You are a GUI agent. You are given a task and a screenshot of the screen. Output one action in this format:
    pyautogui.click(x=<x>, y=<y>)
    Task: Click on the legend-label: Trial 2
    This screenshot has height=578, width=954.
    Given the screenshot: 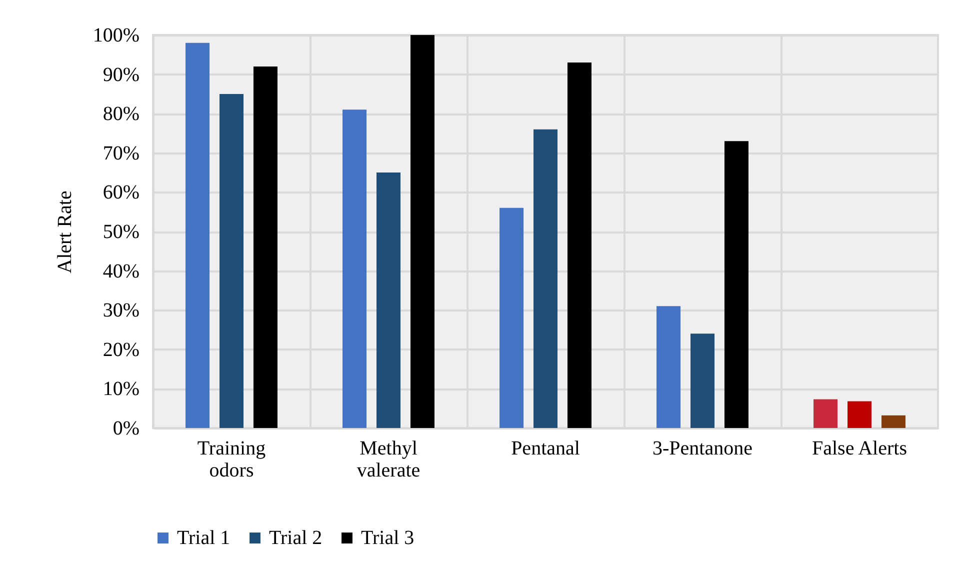 What is the action you would take?
    pyautogui.click(x=295, y=538)
    